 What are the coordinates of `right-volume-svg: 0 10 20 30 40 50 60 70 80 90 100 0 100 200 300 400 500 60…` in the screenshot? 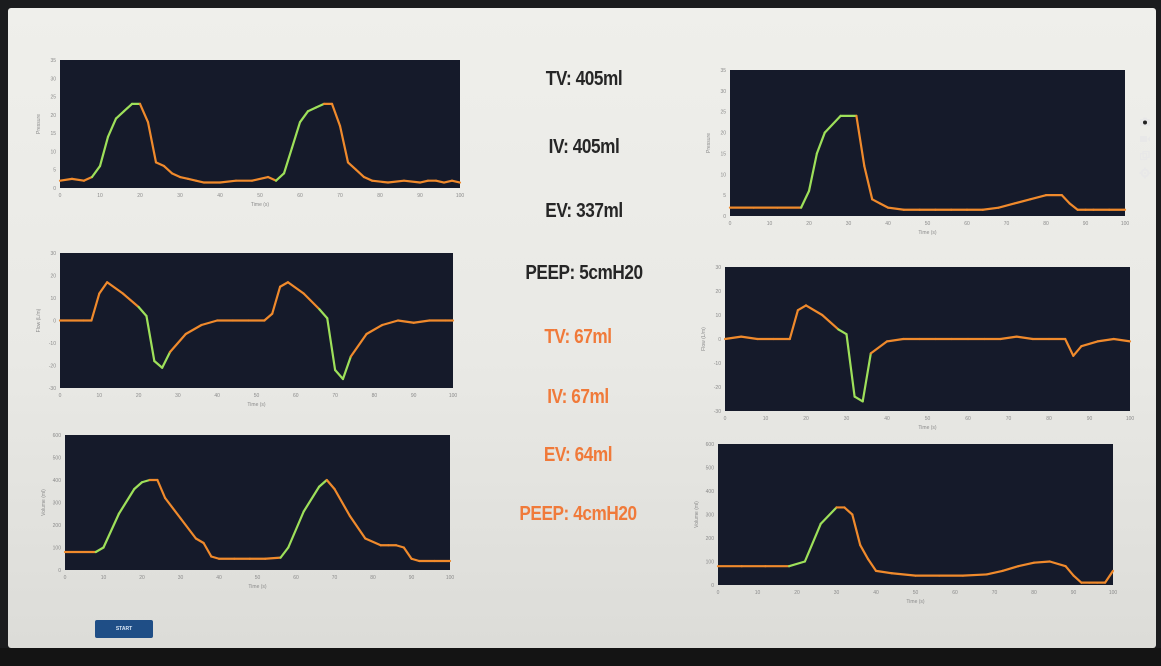 It's located at (906, 523).